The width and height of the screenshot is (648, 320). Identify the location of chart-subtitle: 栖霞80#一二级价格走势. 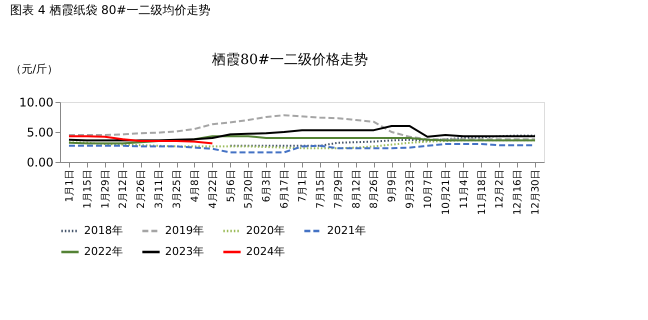
(289, 60).